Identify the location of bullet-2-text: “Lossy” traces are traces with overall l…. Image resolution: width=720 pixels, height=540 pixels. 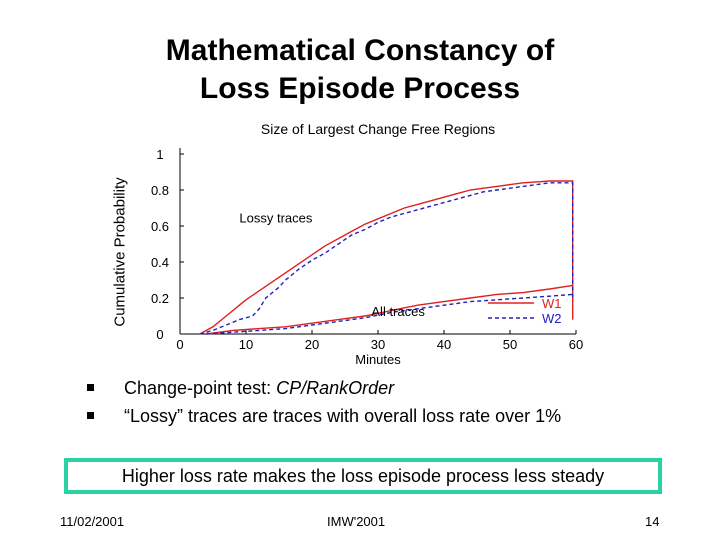
(343, 416).